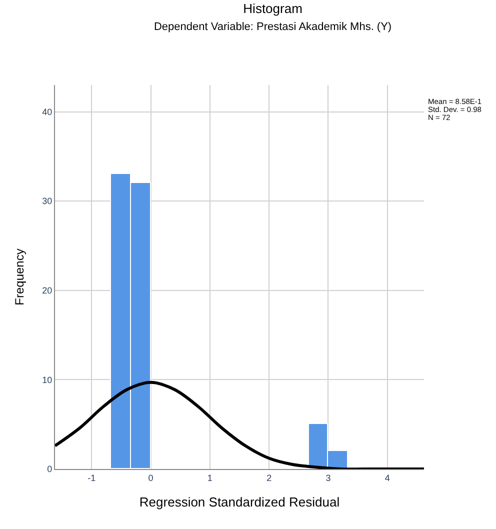 This screenshot has height=529, width=496. I want to click on y-tick-label: 0, so click(49, 469).